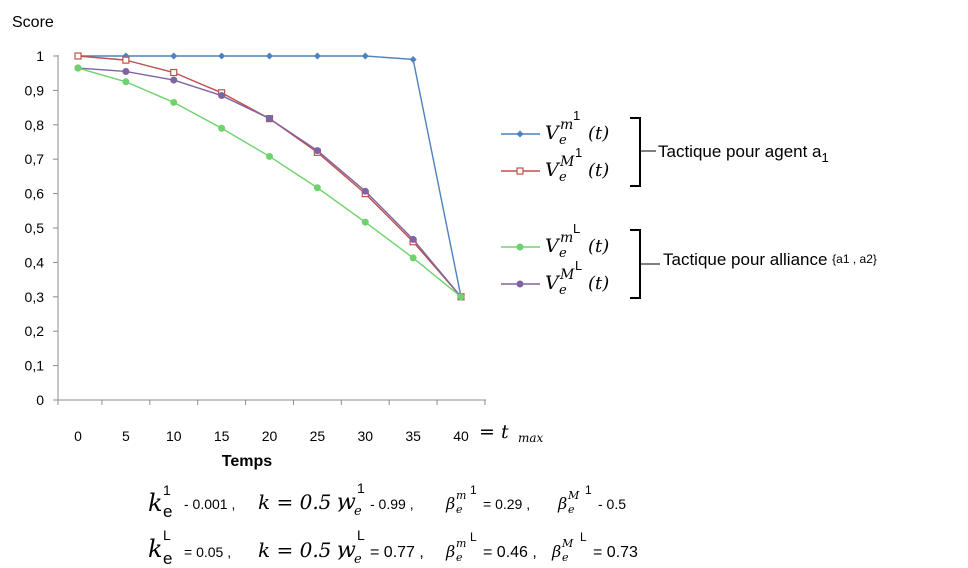 Image resolution: width=968 pixels, height=568 pixels. I want to click on x-ticks: 0 5 10 15 20 25 30 35 40, so click(271, 422).